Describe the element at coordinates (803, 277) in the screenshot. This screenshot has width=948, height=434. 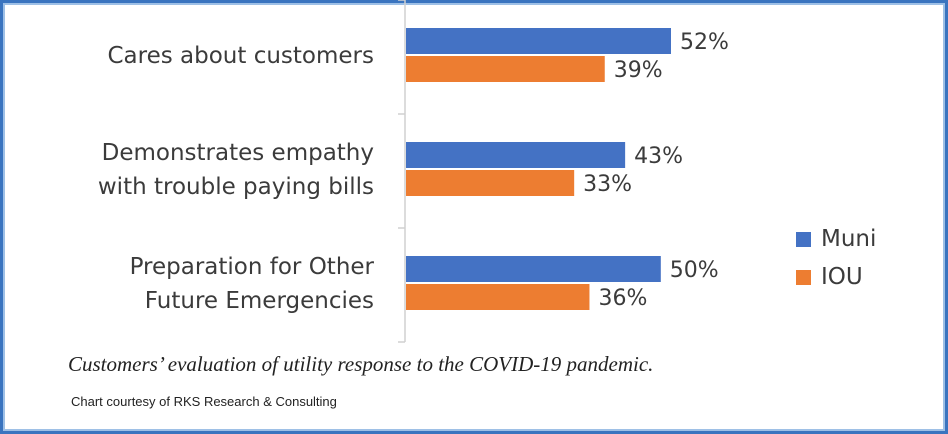
I see `legend-swatch-iou` at that location.